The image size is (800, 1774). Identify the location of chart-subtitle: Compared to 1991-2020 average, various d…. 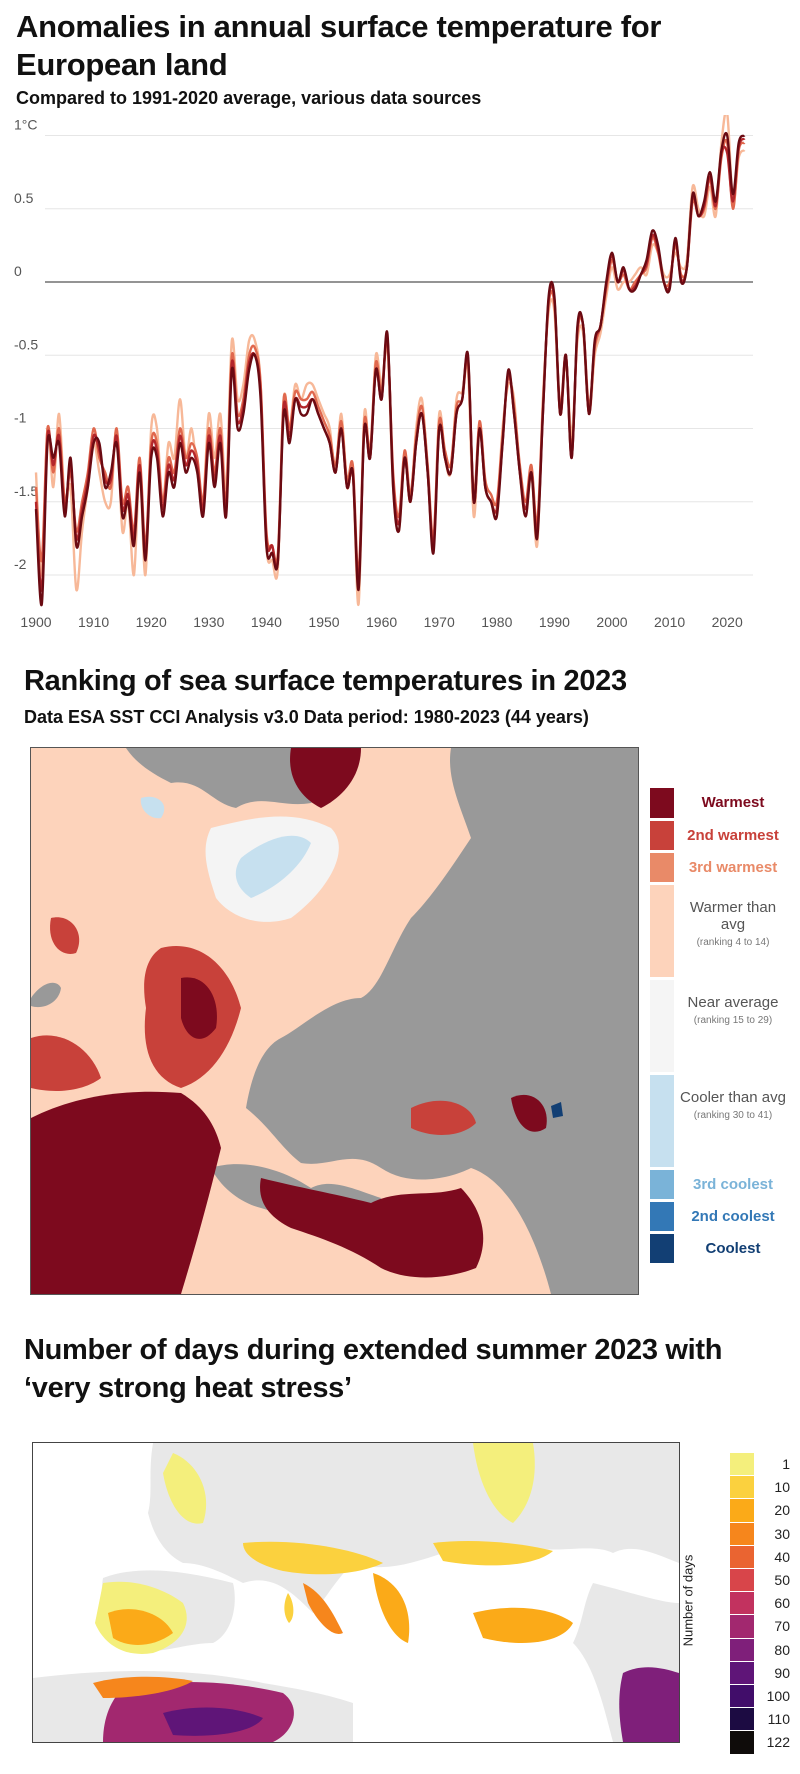
(249, 98).